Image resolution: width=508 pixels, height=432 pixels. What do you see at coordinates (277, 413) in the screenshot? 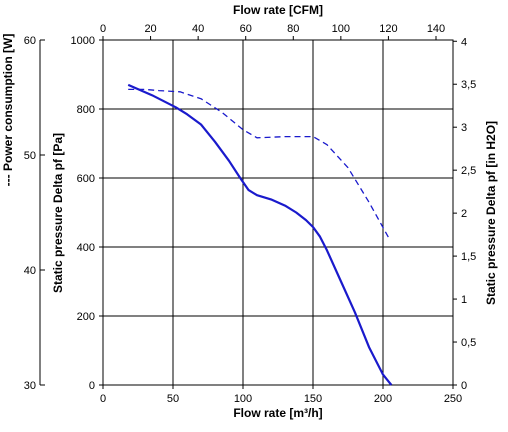
I see `x-bottom-axis-label: Flow rate [m³/h]` at bounding box center [277, 413].